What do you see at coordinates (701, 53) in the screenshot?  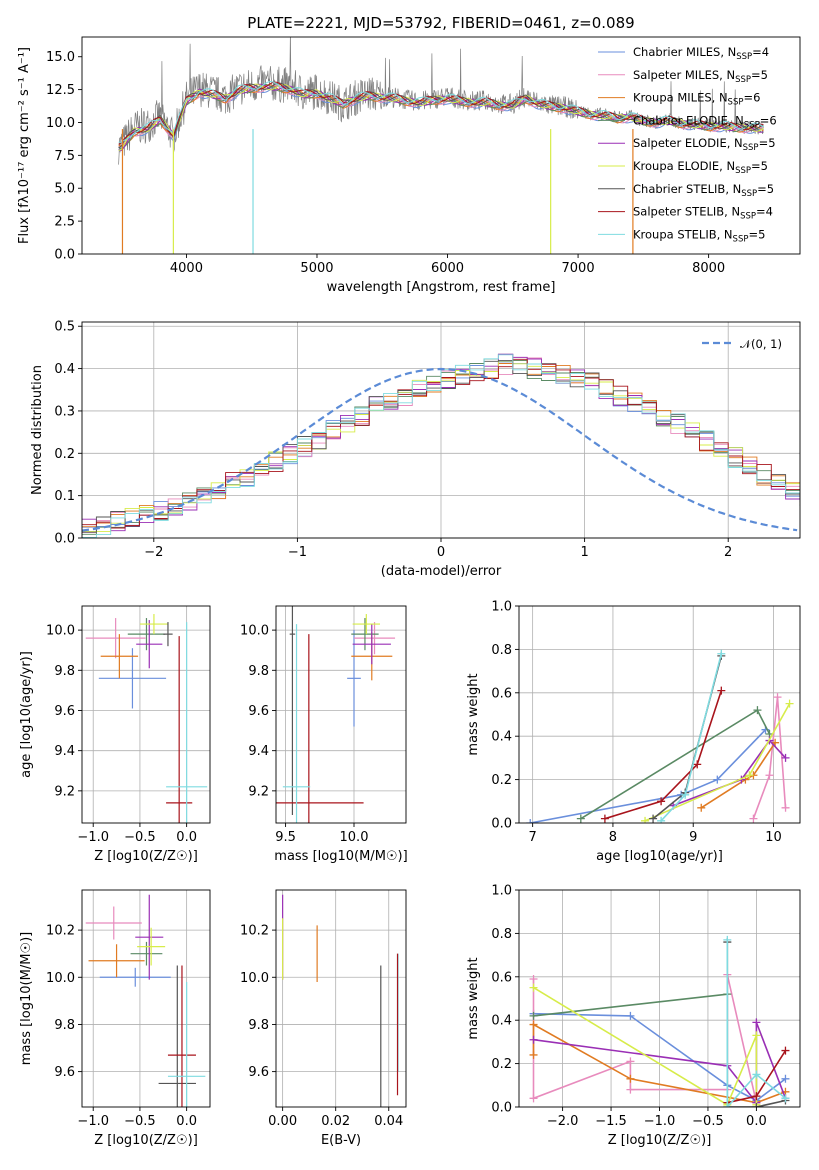 I see `legend-entry: Chabrier MILES, NSSP=4` at bounding box center [701, 53].